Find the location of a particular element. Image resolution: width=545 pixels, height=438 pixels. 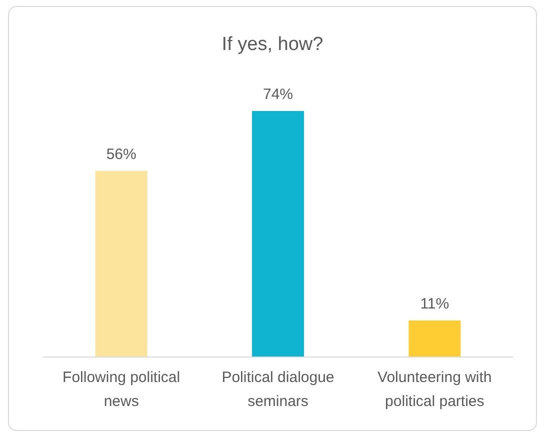

x-tick-label: Following political news is located at coordinates (121, 389).